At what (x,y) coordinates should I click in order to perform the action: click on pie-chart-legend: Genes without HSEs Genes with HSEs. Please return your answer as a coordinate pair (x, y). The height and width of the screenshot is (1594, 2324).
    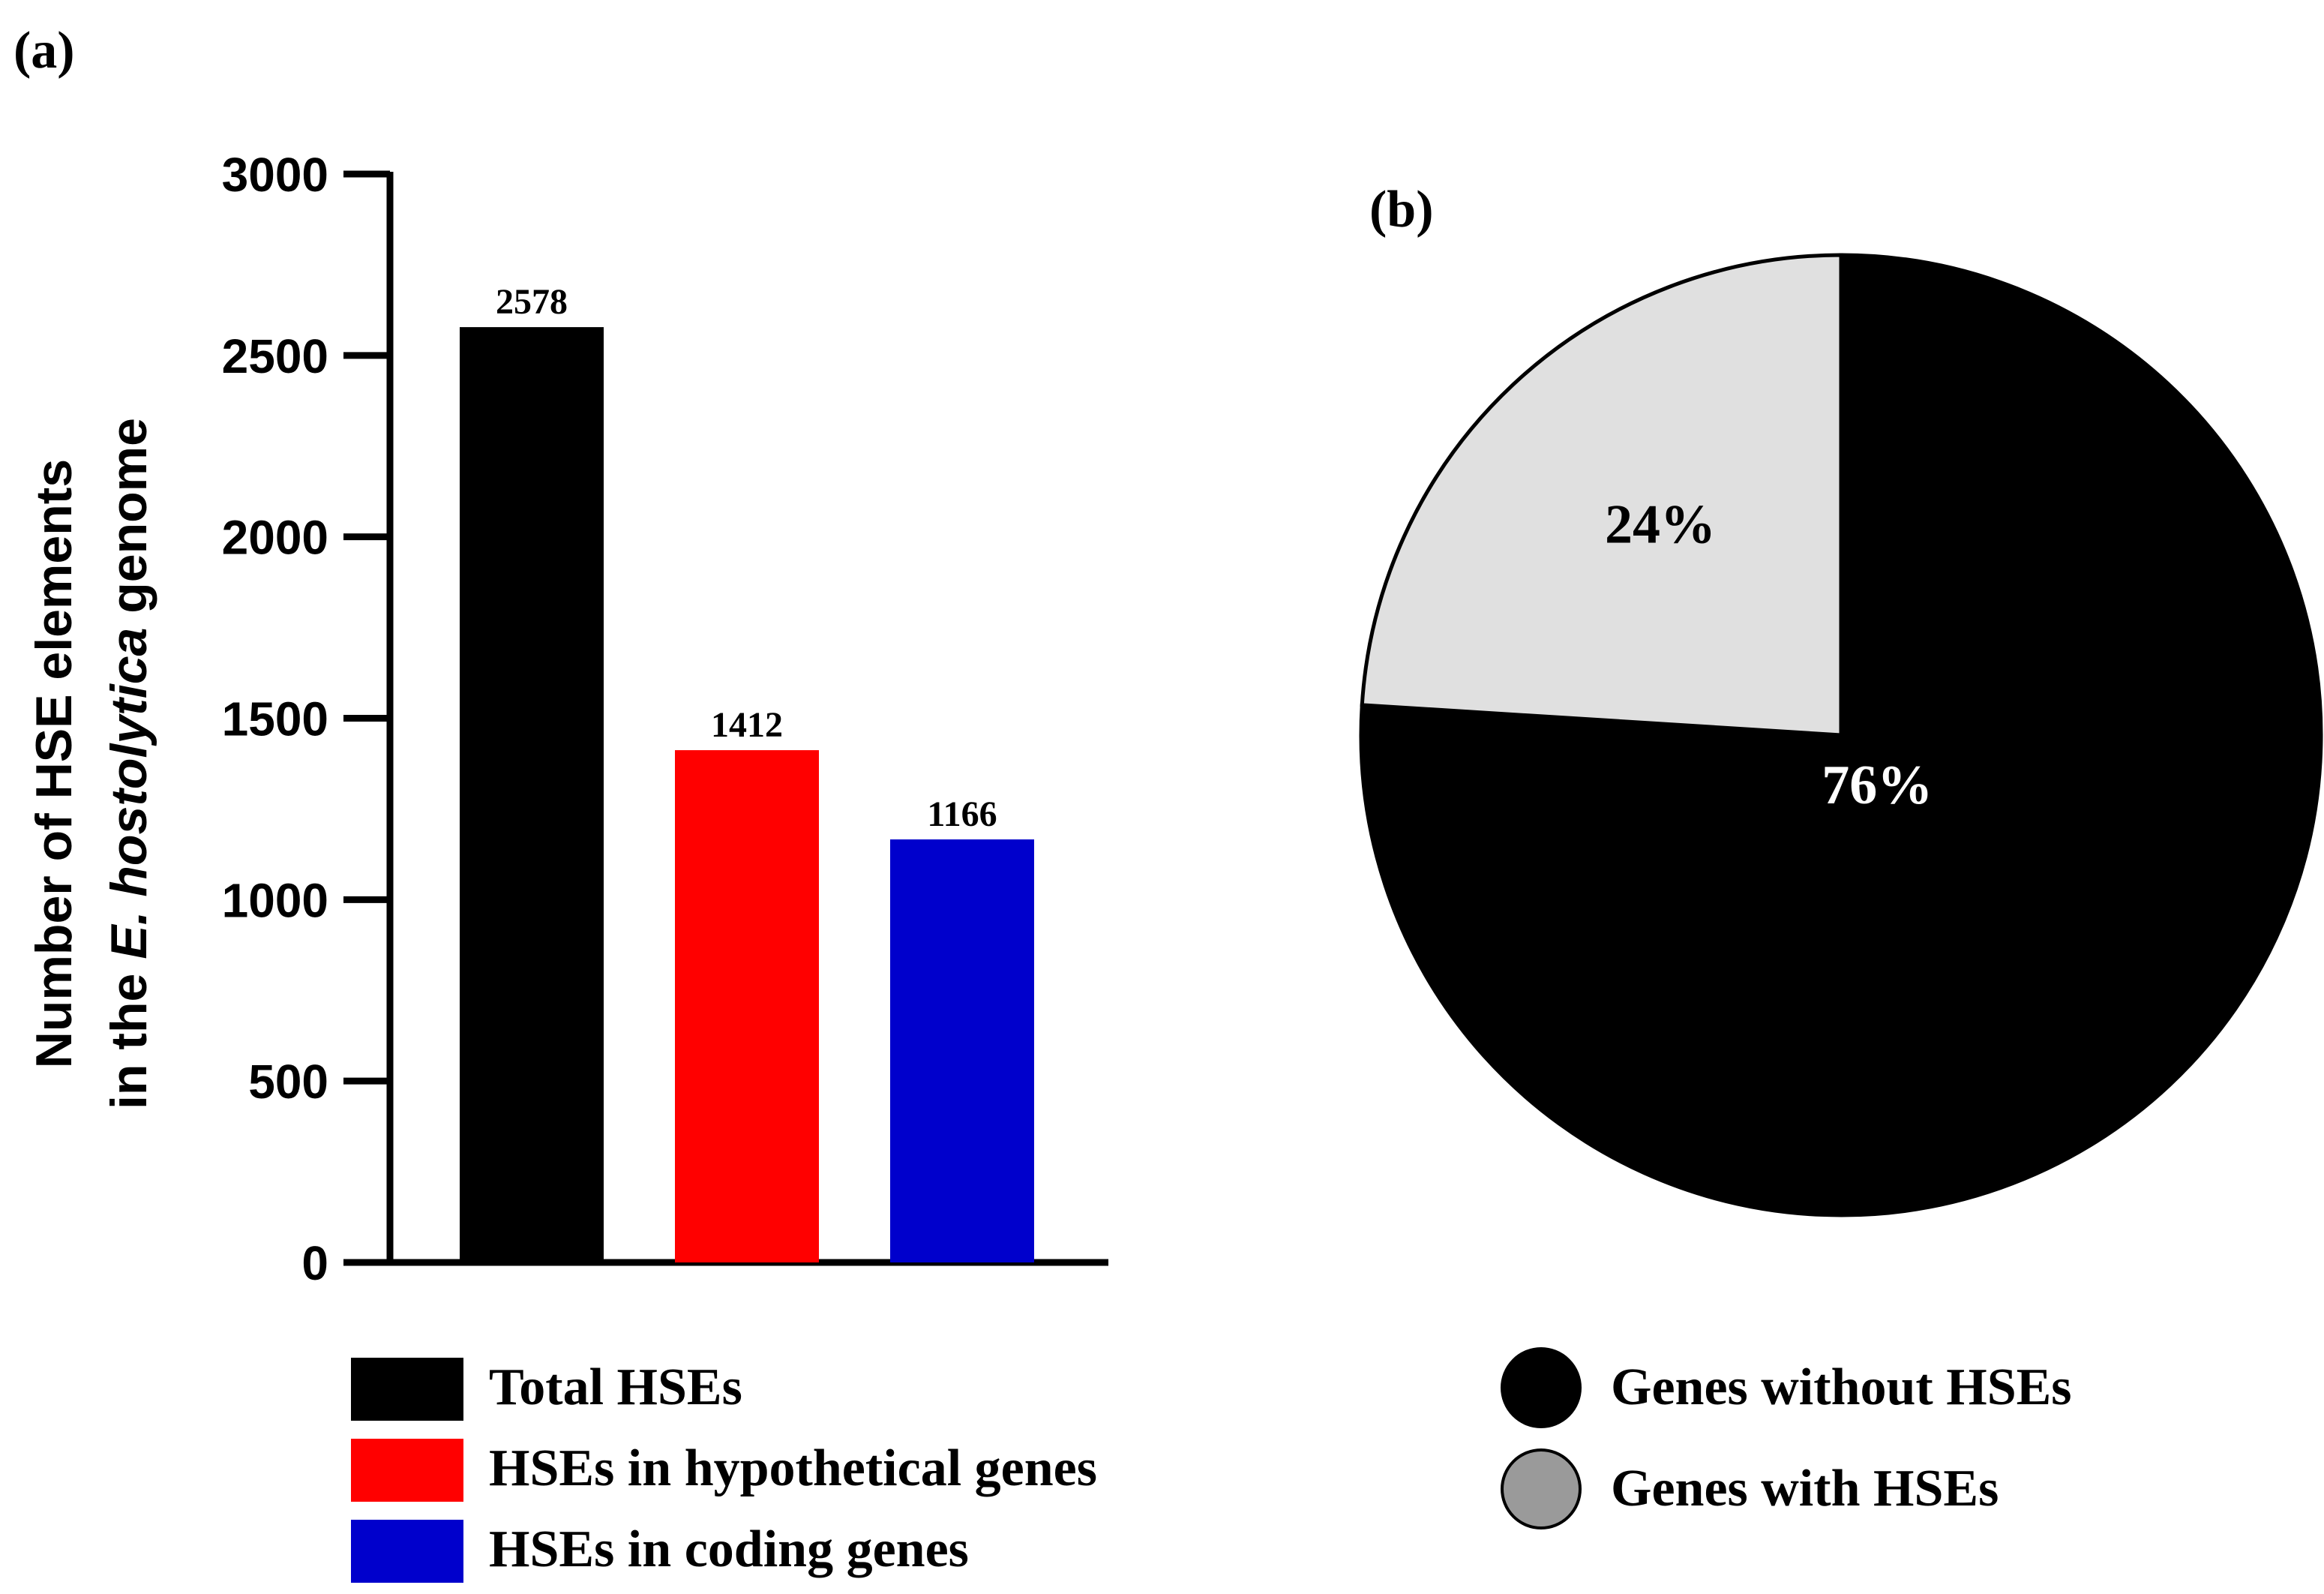
    Looking at the image, I should click on (1786, 1438).